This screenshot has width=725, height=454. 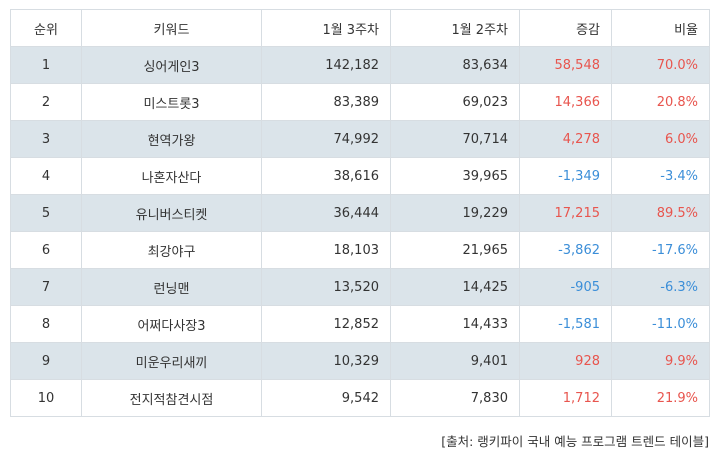 What do you see at coordinates (455, 398) in the screenshot?
I see `cell-week2: 7,830` at bounding box center [455, 398].